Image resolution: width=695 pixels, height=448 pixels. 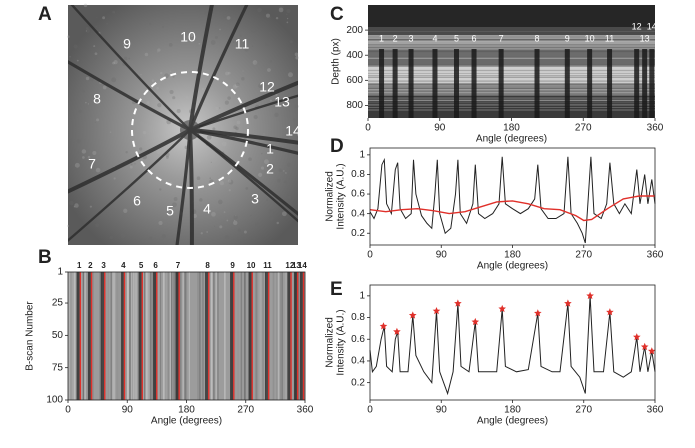 I want to click on x-tick-label: 360, so click(x=655, y=410).